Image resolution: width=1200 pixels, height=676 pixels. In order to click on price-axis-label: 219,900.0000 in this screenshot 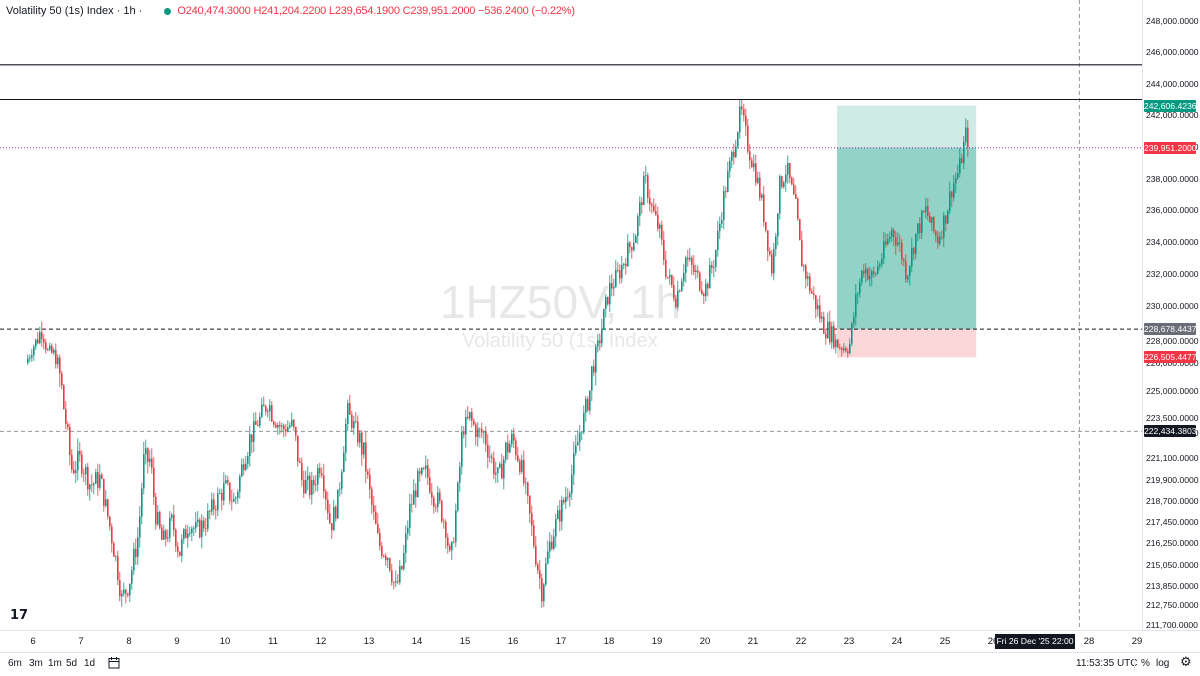, I will do `click(1172, 480)`.